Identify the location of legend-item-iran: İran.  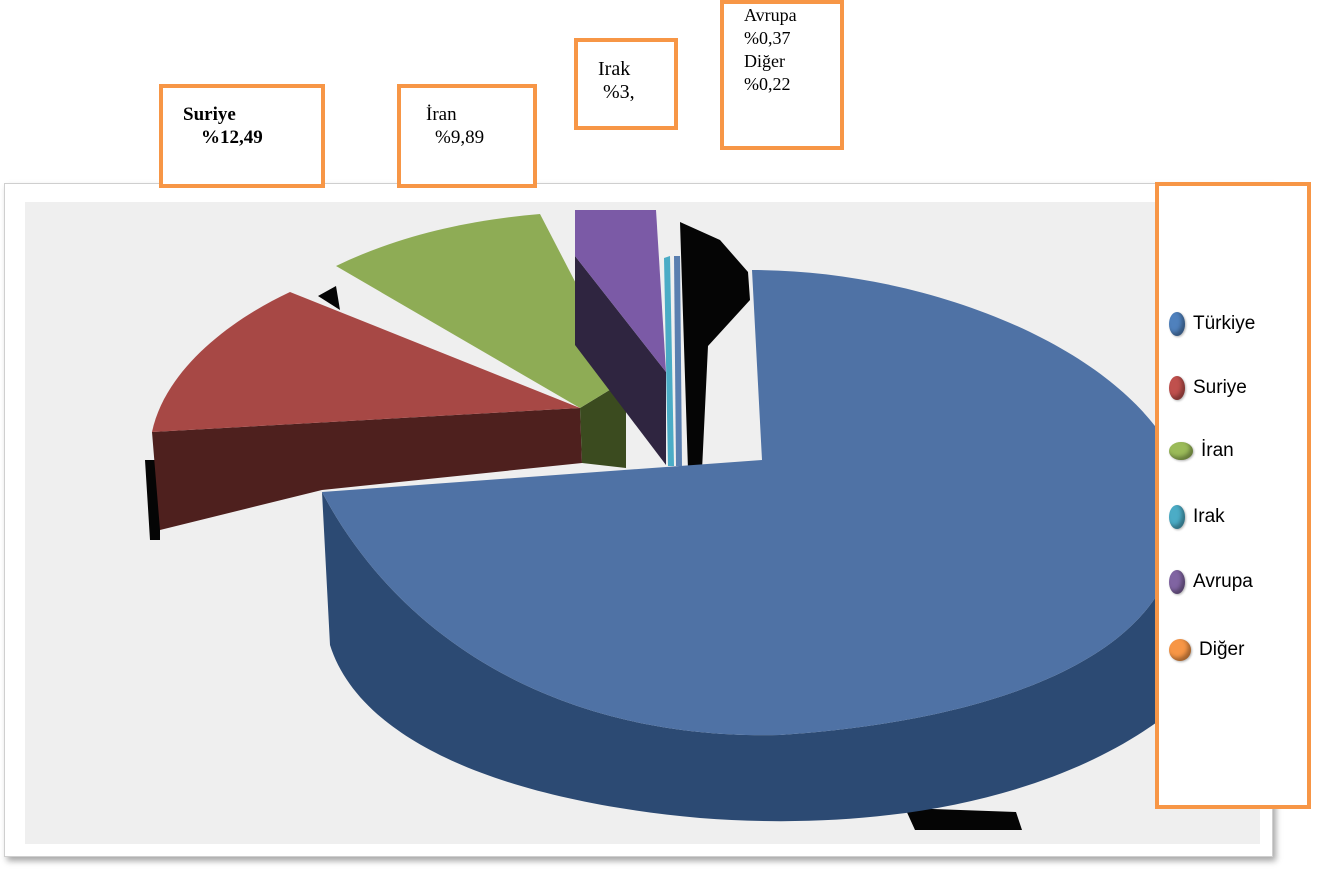
(1201, 451).